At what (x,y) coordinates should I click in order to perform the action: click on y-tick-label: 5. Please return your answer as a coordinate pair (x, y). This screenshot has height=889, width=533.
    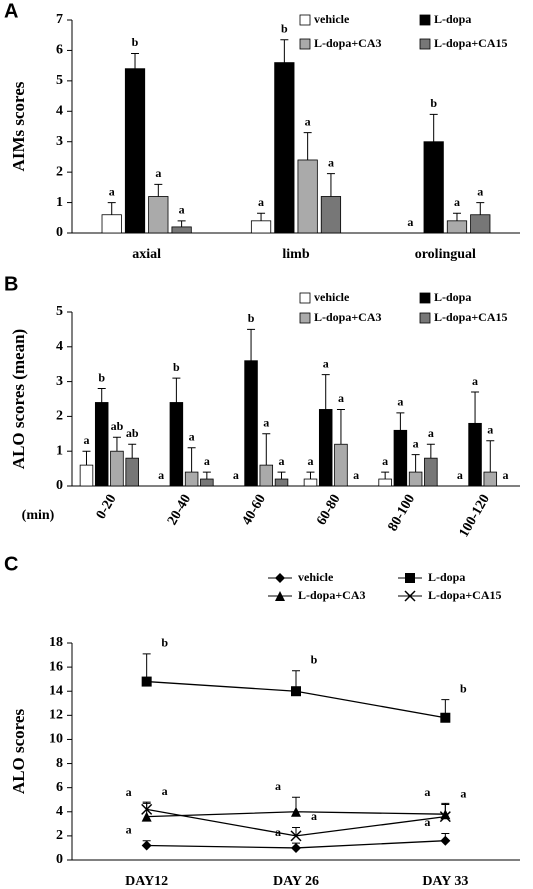
    Looking at the image, I should click on (59, 311).